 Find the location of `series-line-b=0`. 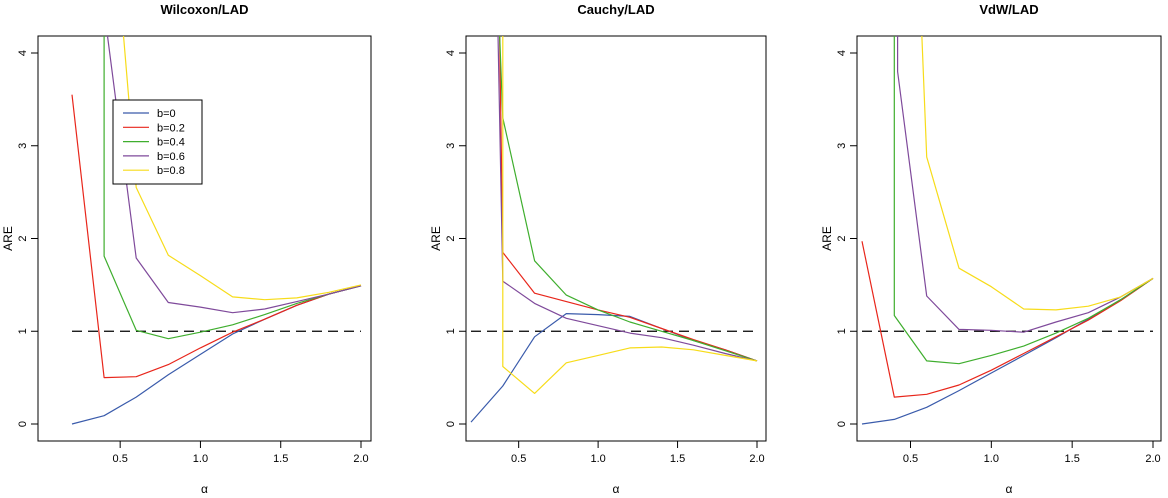

series-line-b=0 is located at coordinates (216, 355).